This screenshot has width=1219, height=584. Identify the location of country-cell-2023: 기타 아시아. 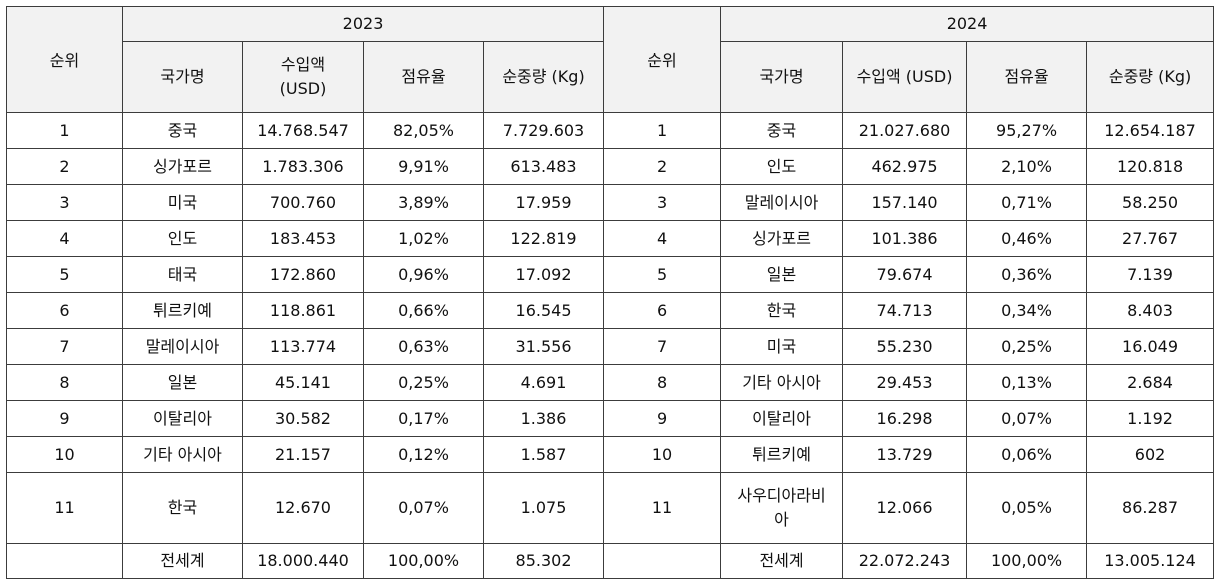
(182, 454).